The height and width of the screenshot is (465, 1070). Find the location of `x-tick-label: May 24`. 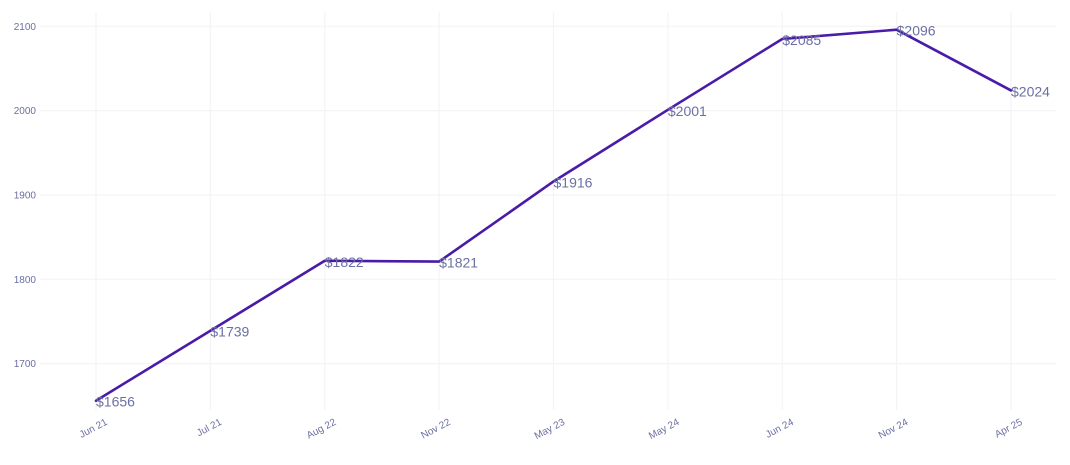

x-tick-label: May 24 is located at coordinates (664, 429).